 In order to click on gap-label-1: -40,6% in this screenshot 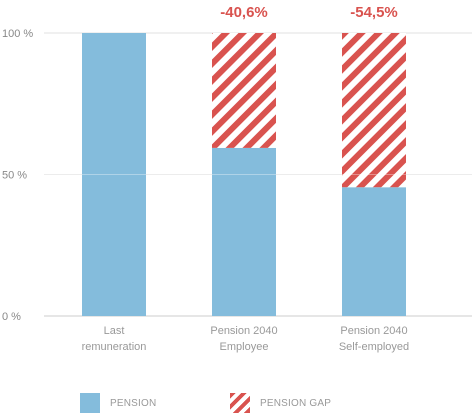, I will do `click(244, 12)`.